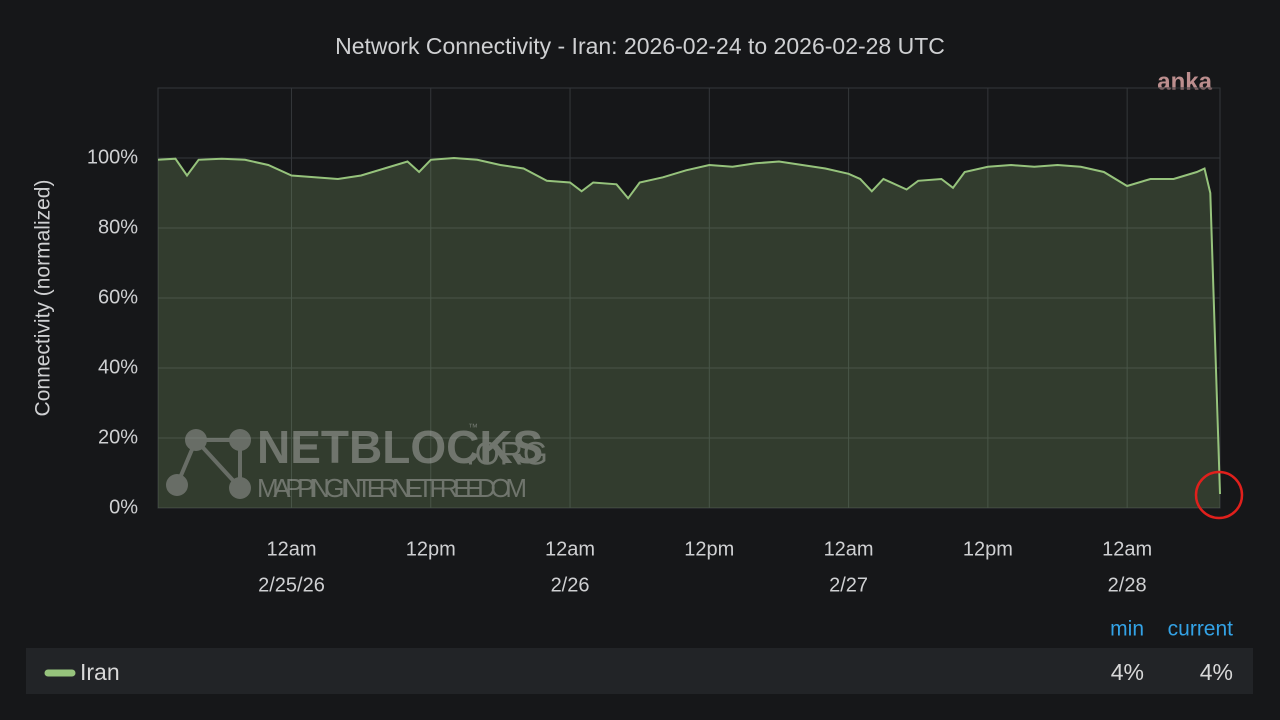  I want to click on y-tick-label: 20%, so click(118, 437).